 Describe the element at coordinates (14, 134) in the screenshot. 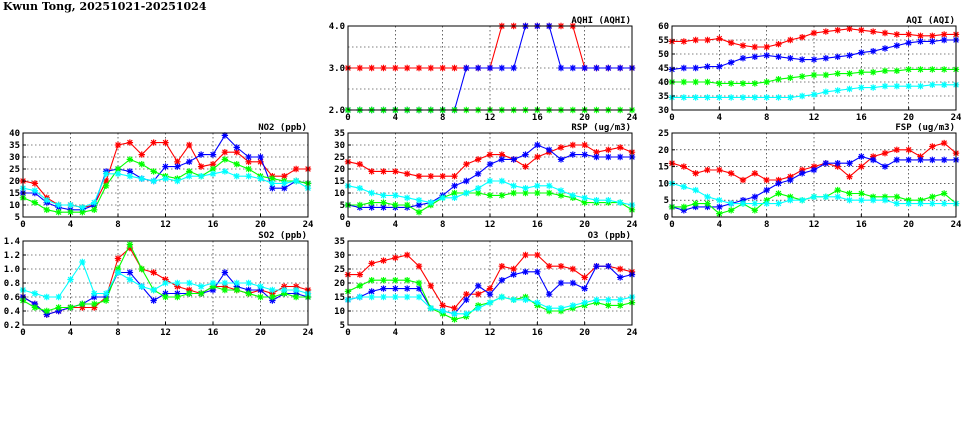

I see `y-tick-label: 40` at that location.